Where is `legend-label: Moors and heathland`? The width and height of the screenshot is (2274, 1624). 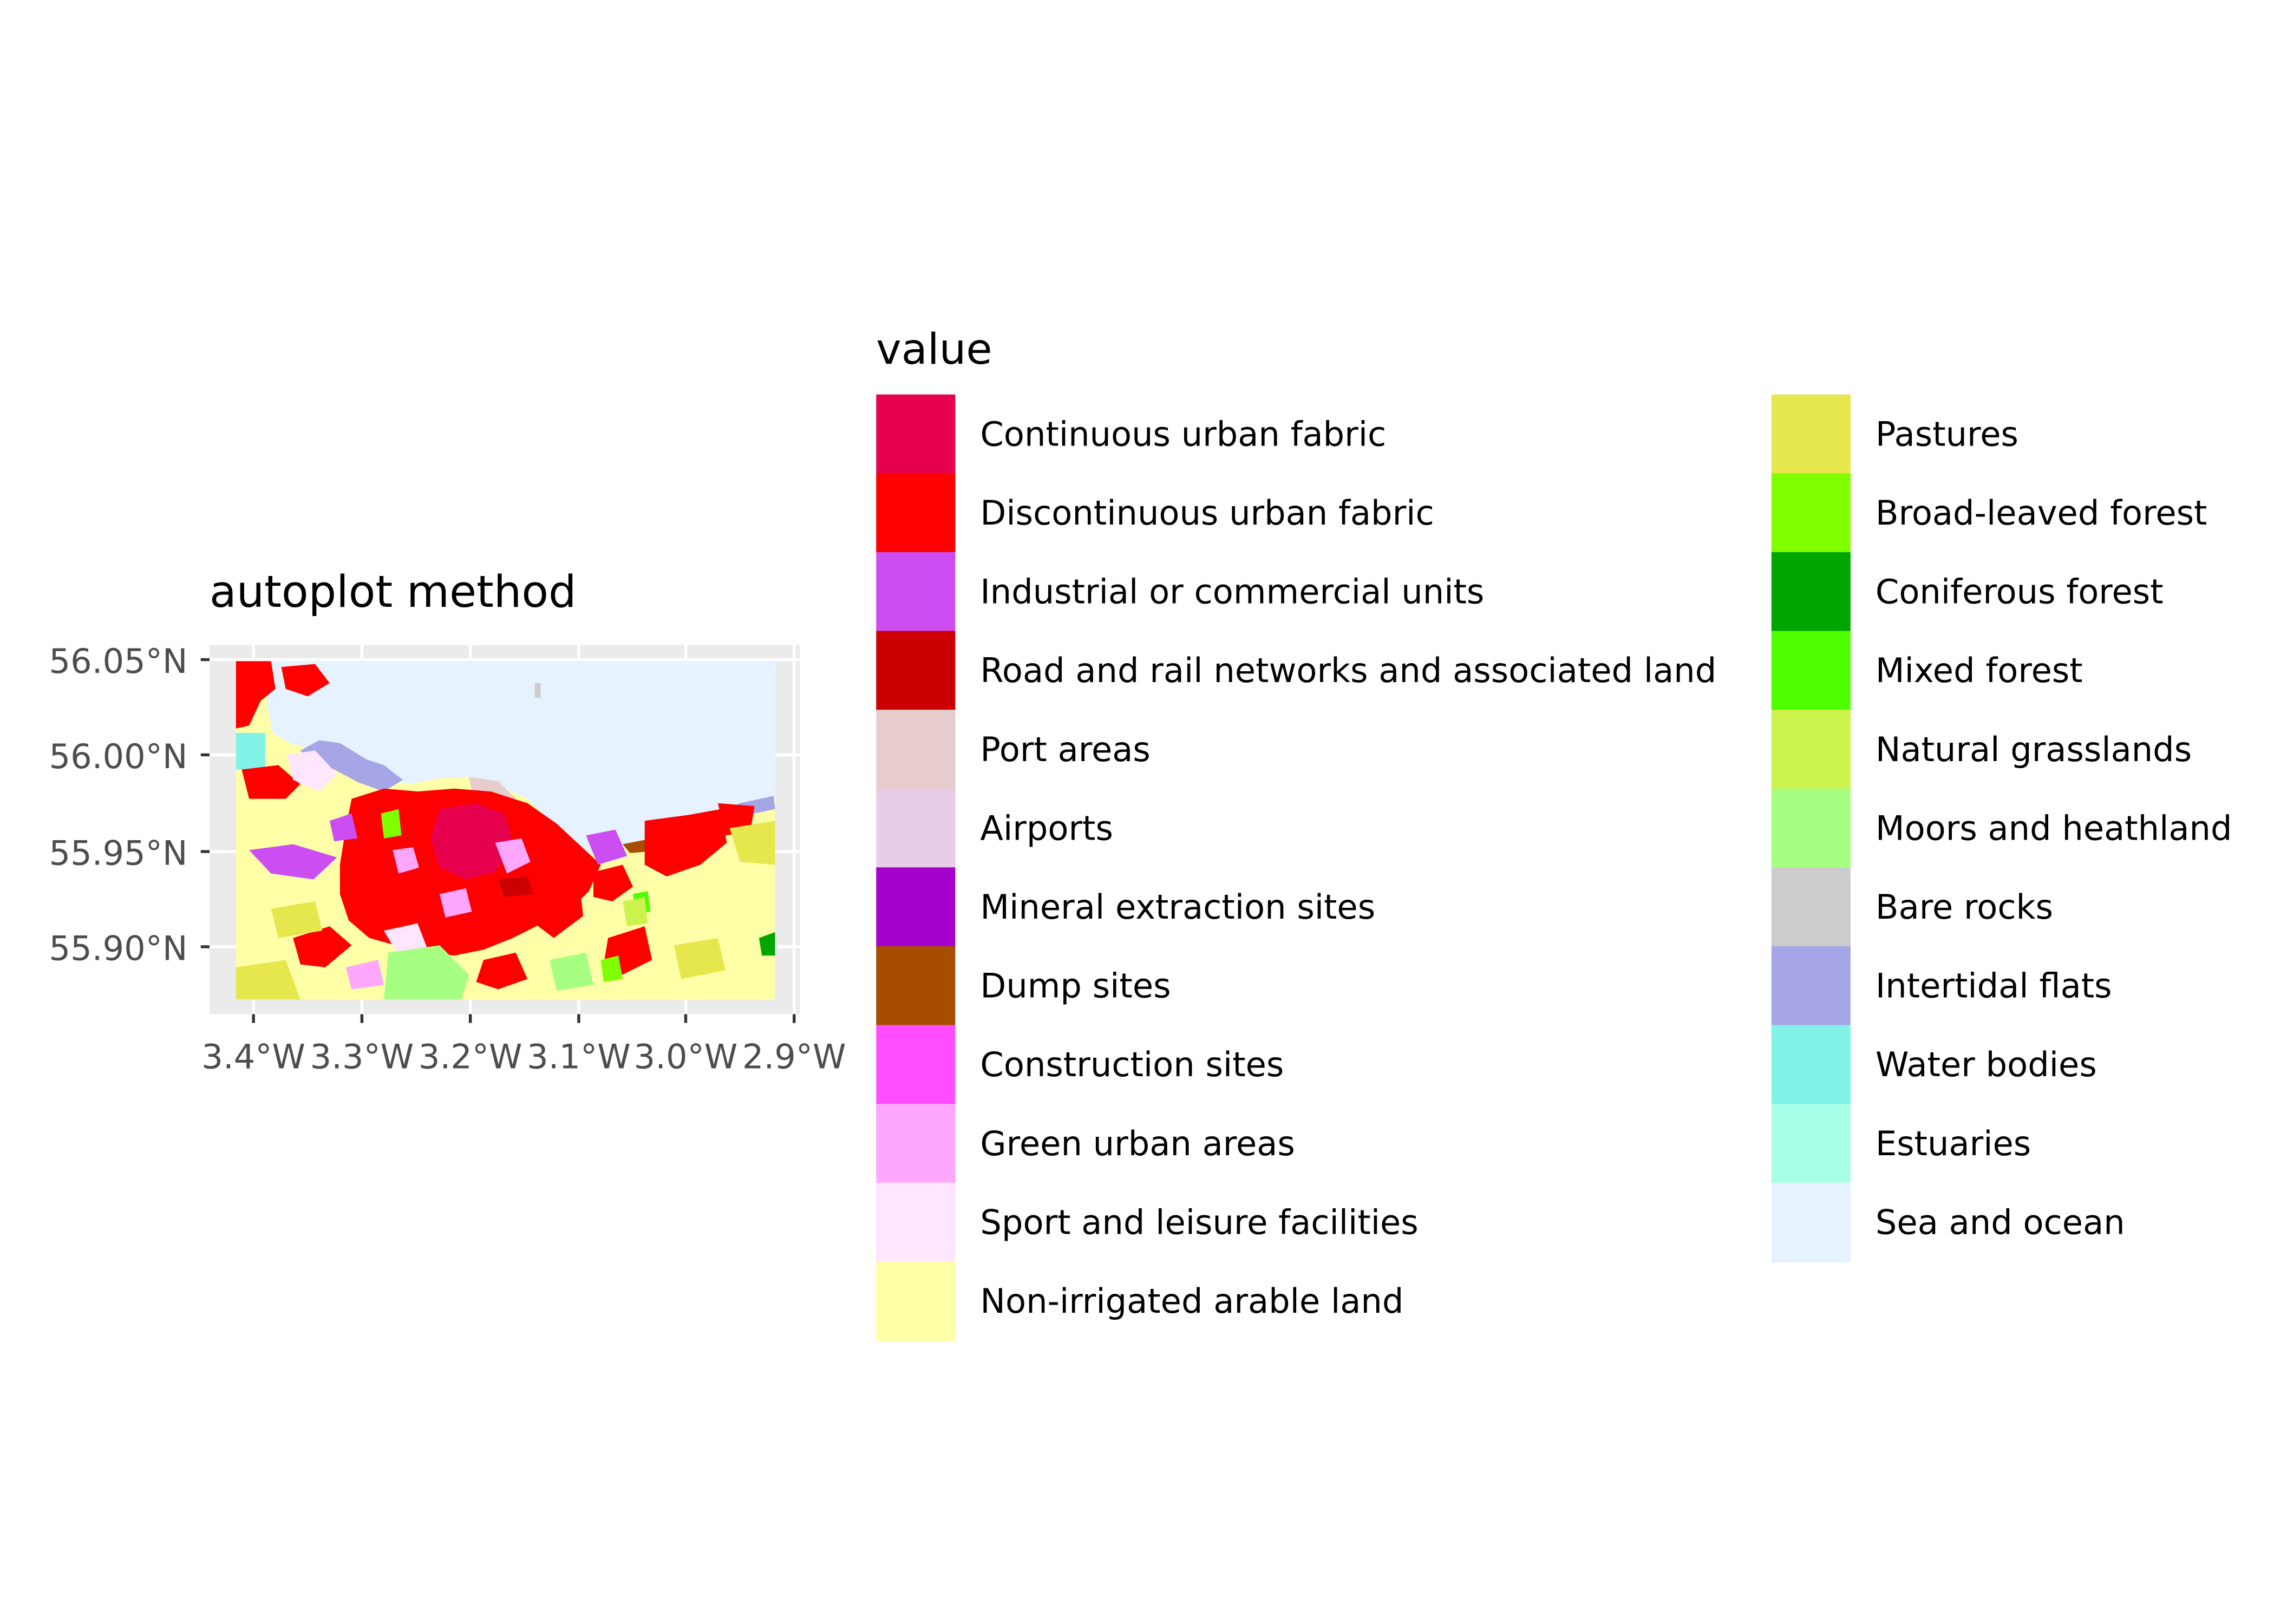
legend-label: Moors and heathland is located at coordinates (2054, 828).